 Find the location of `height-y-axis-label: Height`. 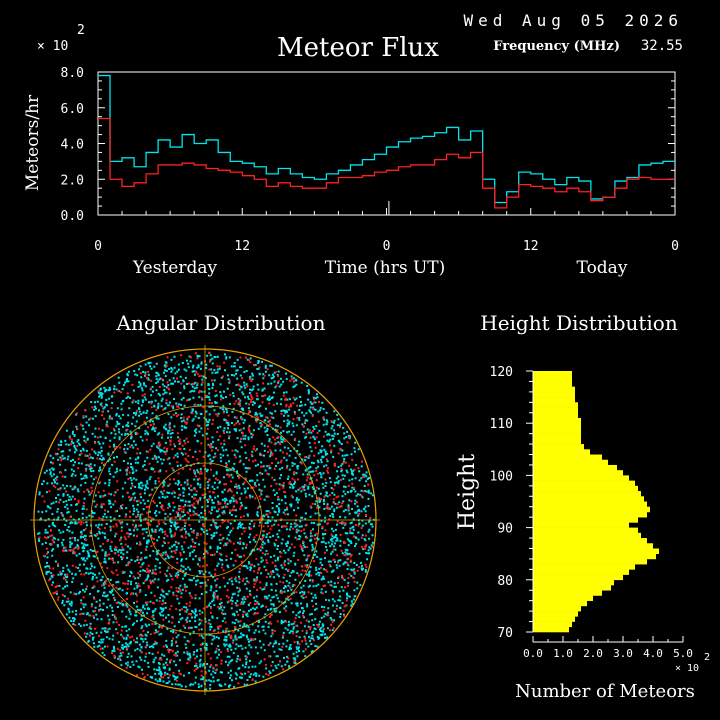

height-y-axis-label: Height is located at coordinates (467, 492).